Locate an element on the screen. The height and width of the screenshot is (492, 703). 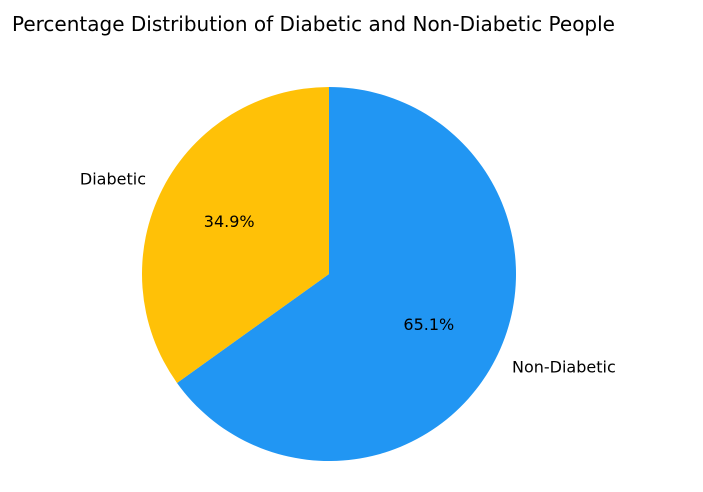
slice-percent-label: 65.1% is located at coordinates (428, 324).